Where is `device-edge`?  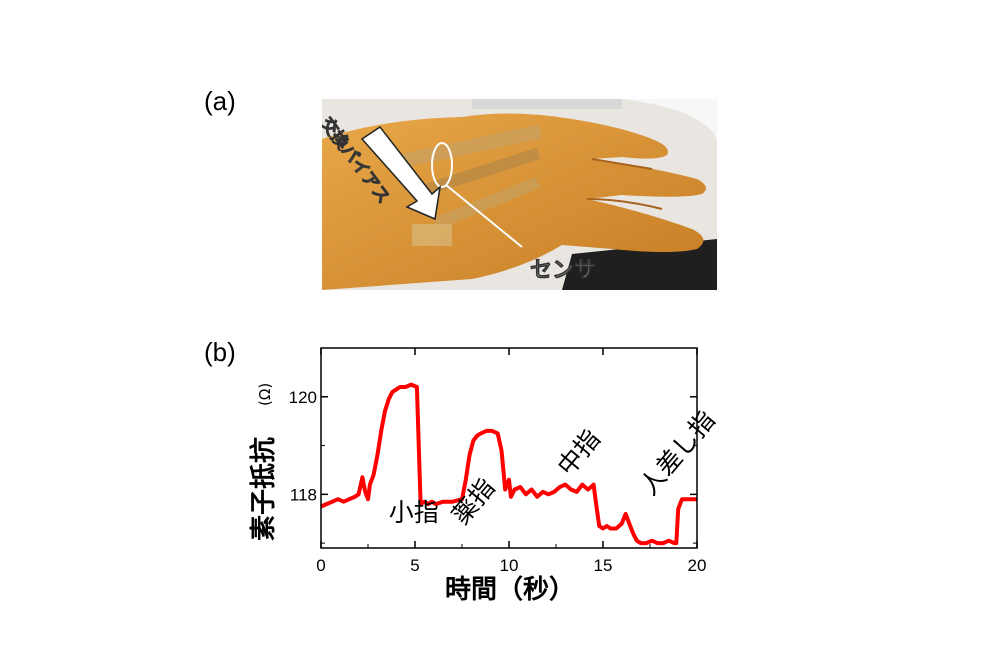 device-edge is located at coordinates (547, 104).